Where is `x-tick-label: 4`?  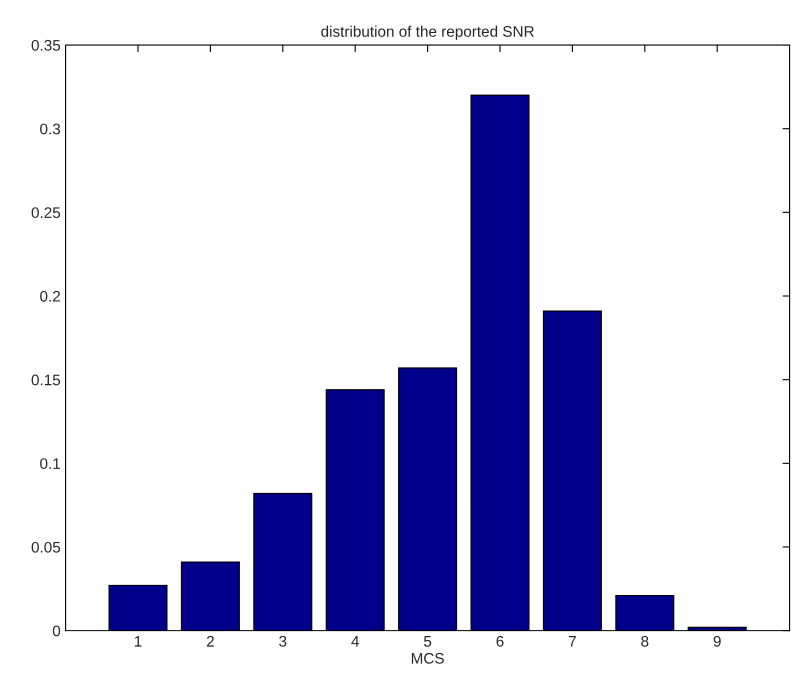 x-tick-label: 4 is located at coordinates (355, 641).